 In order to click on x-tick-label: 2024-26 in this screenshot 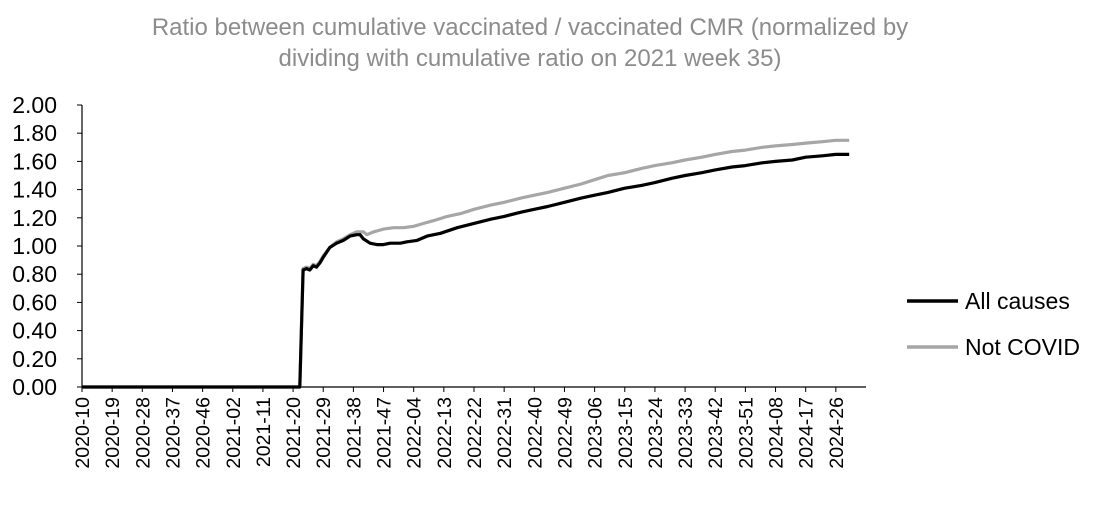, I will do `click(837, 433)`.